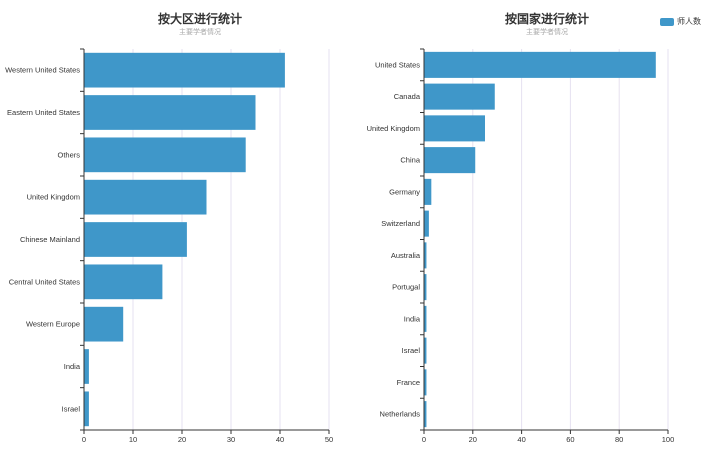 This screenshot has height=464, width=720. I want to click on legend-label: 师人数, so click(689, 21).